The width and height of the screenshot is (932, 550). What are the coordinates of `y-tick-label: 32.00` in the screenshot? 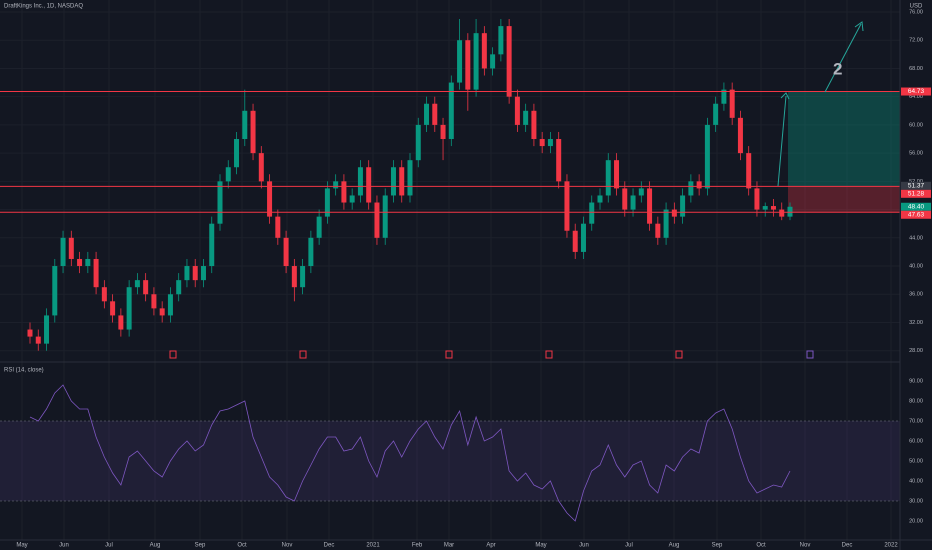 It's located at (916, 323).